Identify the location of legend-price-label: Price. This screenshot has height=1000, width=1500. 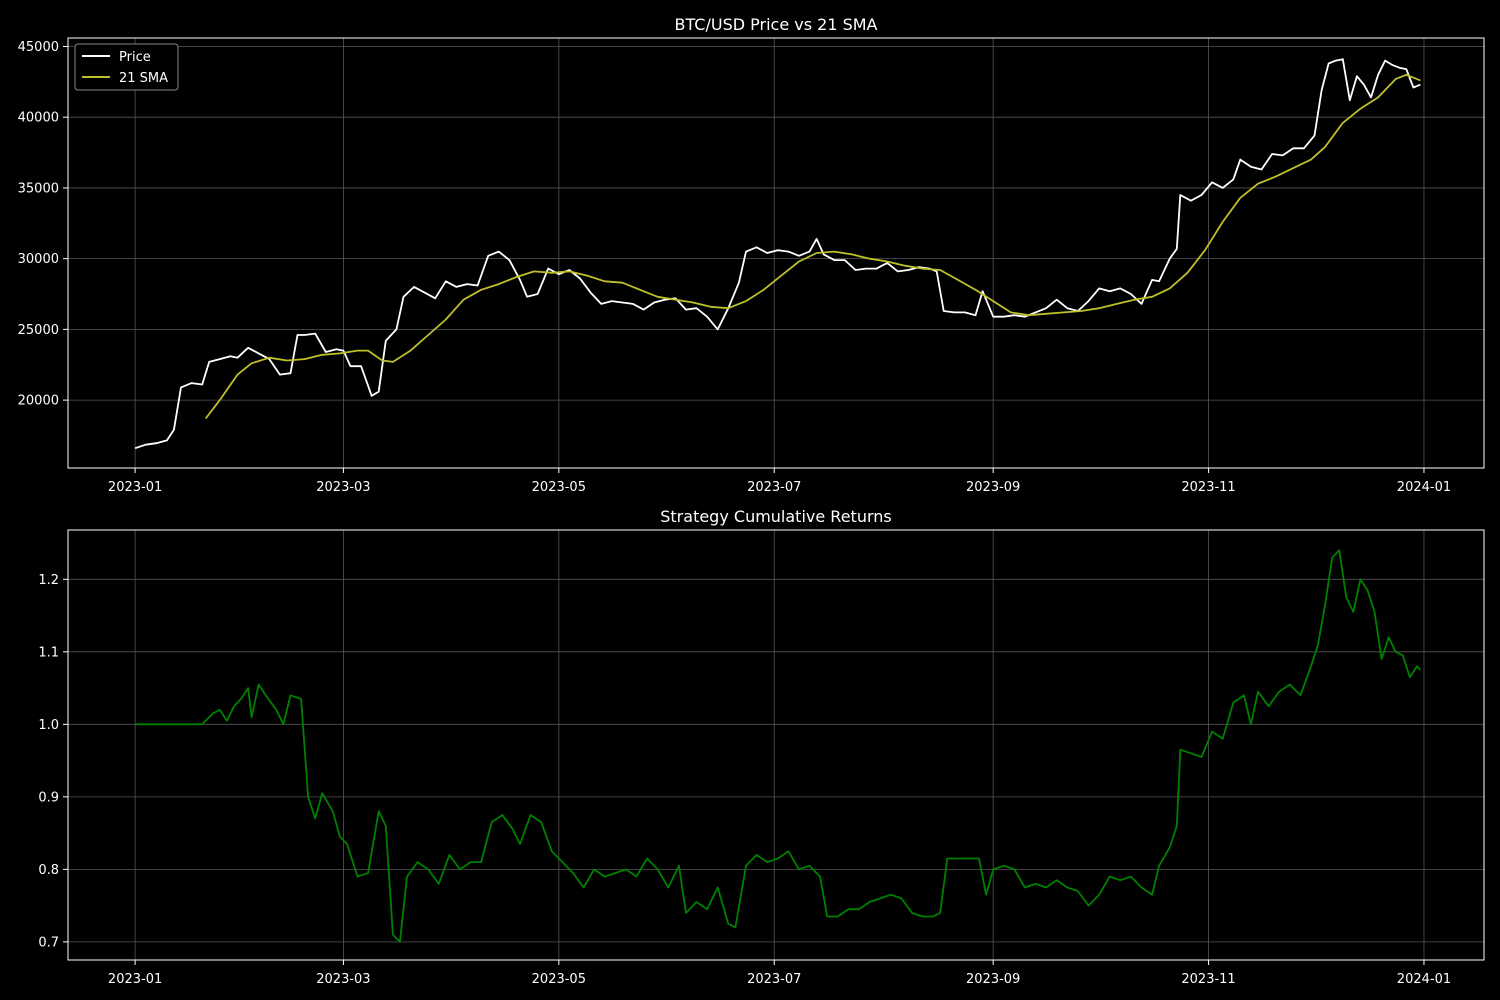
(135, 57).